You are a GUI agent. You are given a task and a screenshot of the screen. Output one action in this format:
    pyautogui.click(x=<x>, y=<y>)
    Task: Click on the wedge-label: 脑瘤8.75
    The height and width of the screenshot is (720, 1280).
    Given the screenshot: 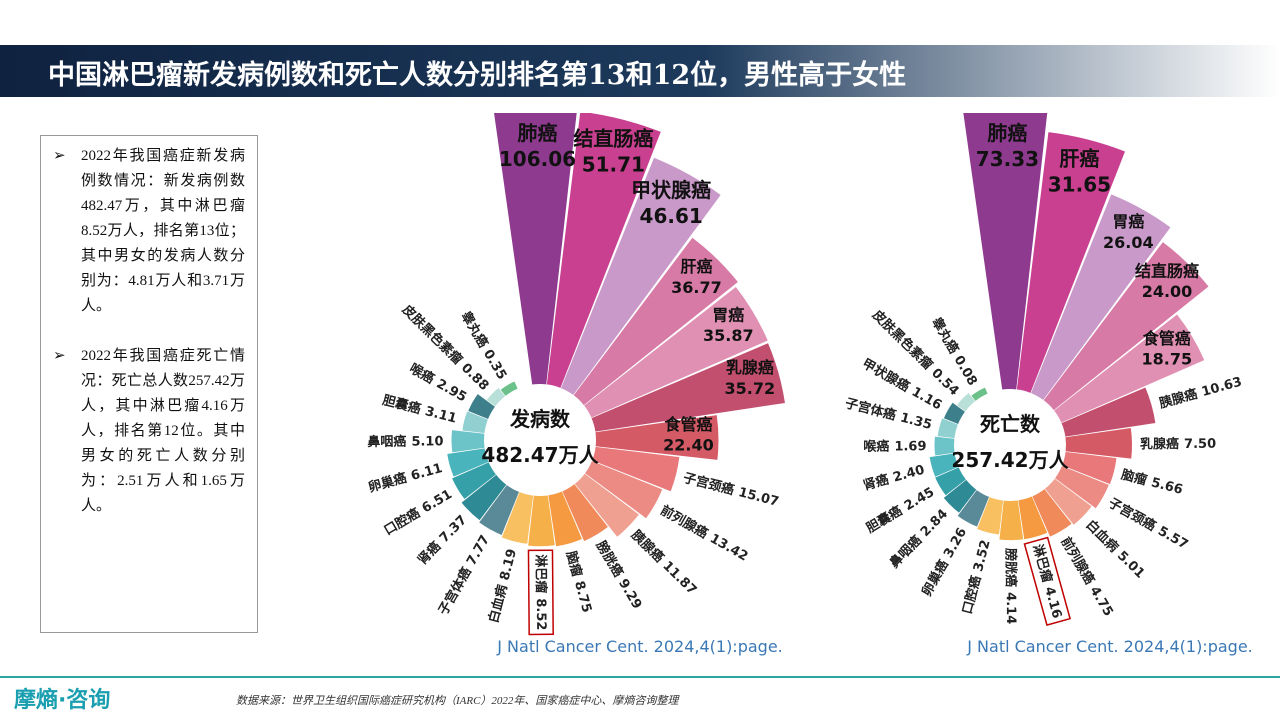 What is the action you would take?
    pyautogui.click(x=579, y=581)
    